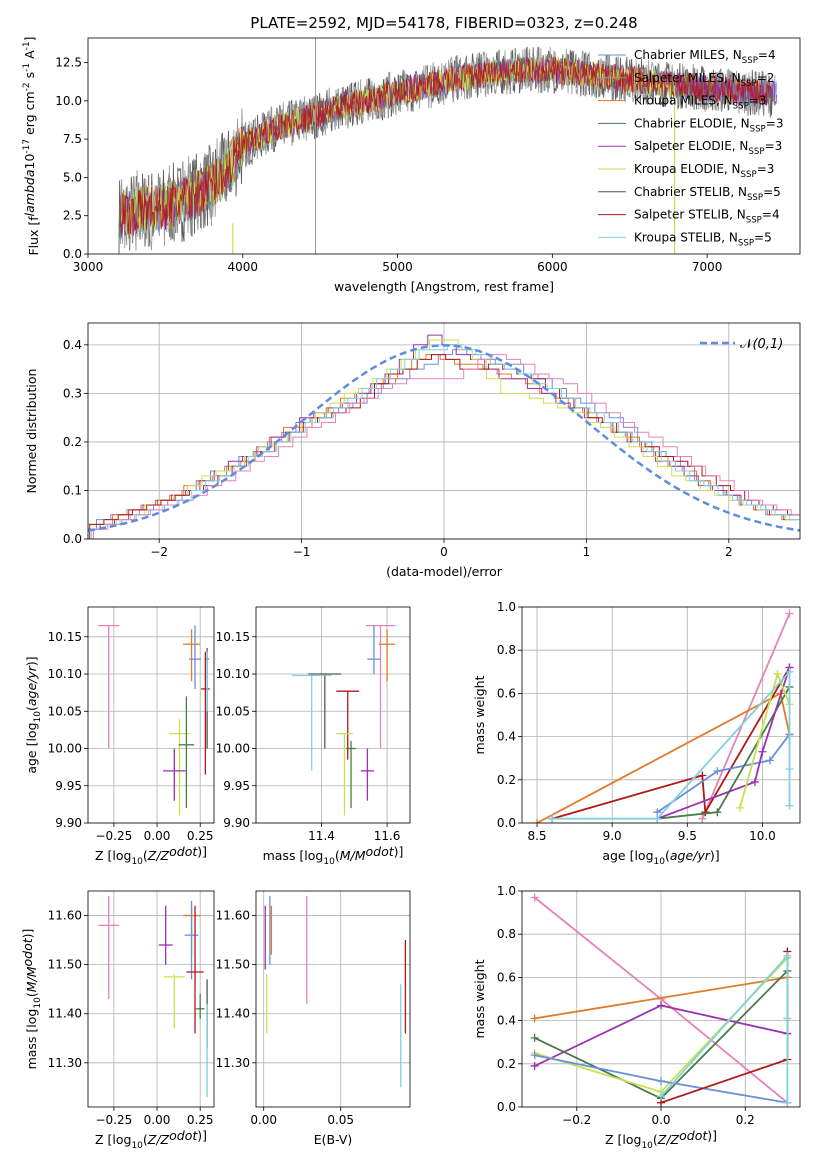  Describe the element at coordinates (233, 965) in the screenshot. I see `y-tick-label: 11.50` at that location.